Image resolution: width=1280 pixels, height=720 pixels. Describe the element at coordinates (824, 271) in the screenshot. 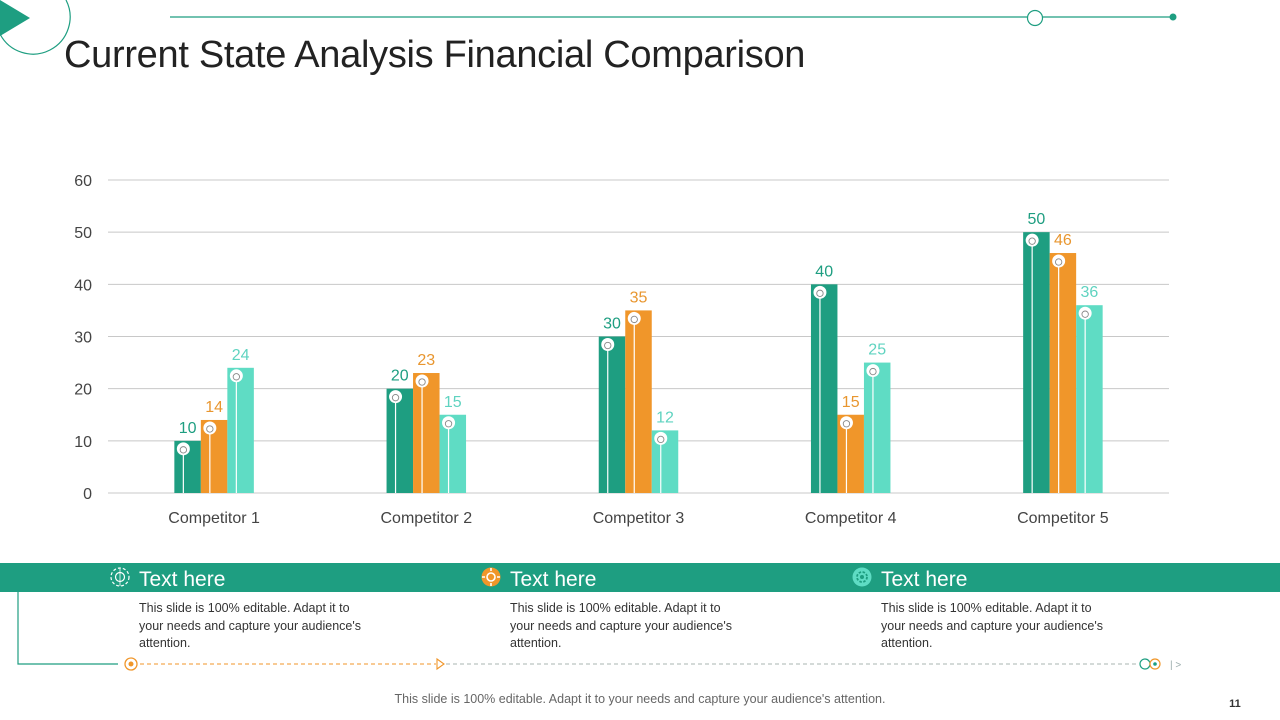

I see `data-label-4-series-1: 40` at that location.